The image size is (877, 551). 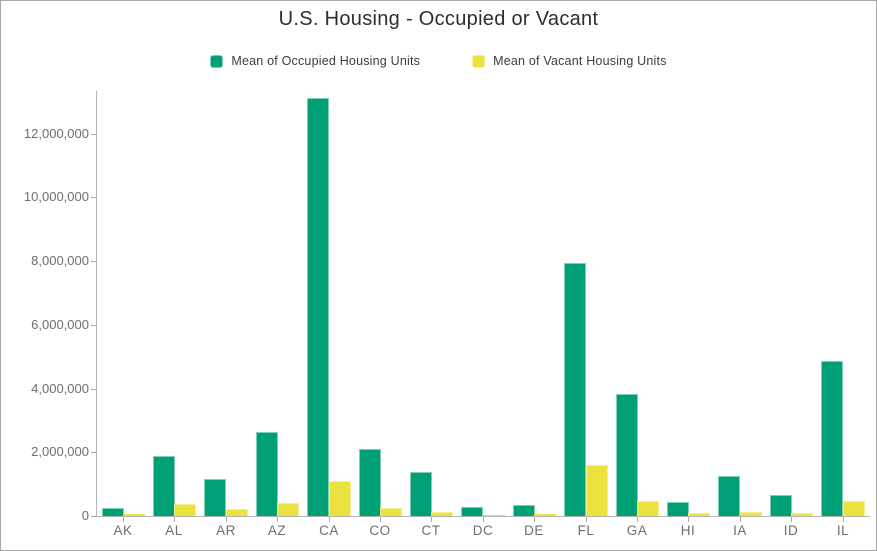 I want to click on y-tick-label: 4,000,000, so click(x=60, y=388).